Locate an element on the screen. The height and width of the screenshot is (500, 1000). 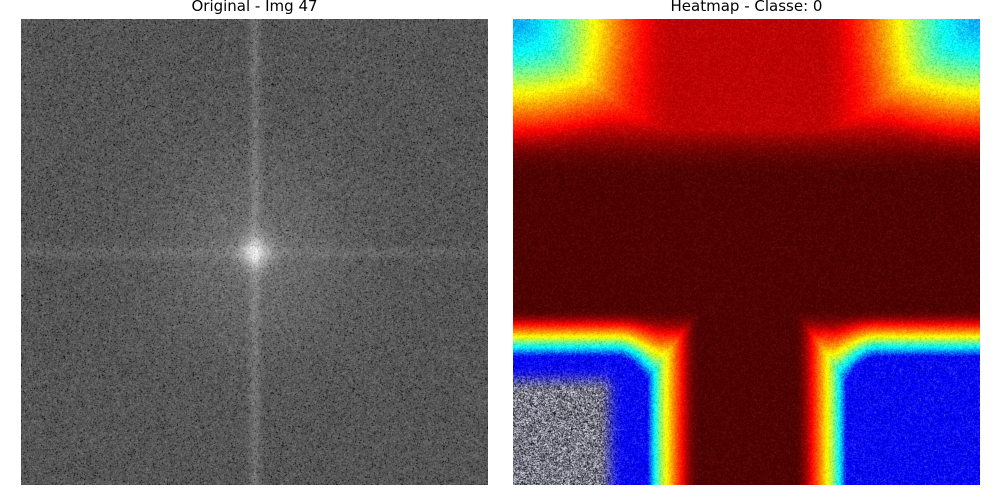
original-title: Original - Img 47 is located at coordinates (254, 7).